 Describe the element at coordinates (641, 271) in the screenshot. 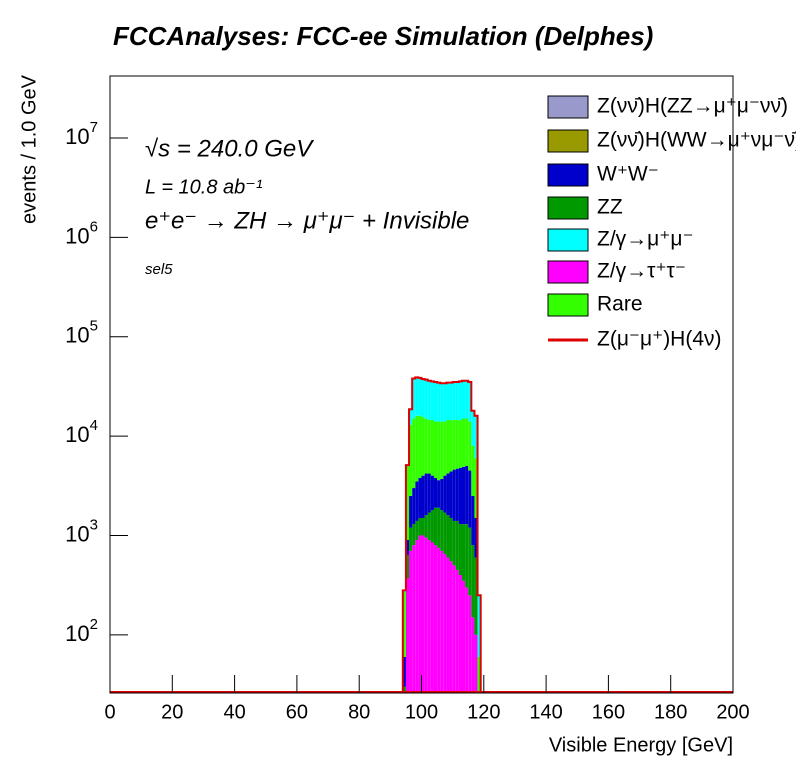

I see `legend-label: Z/γ→τ⁺τ⁻` at that location.